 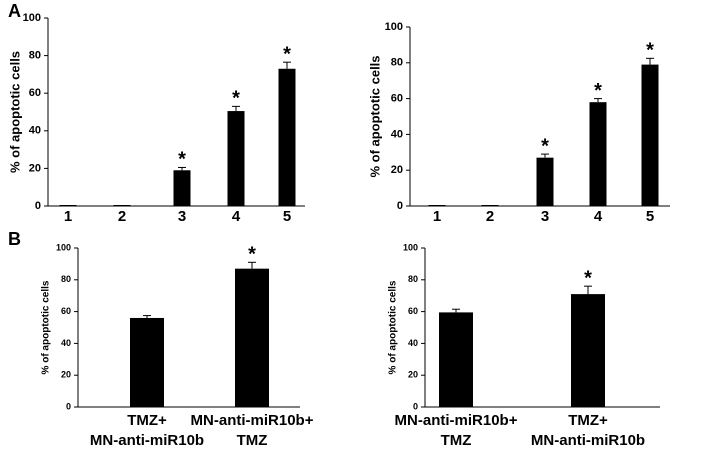 I want to click on panel-label: B, so click(x=14, y=239).